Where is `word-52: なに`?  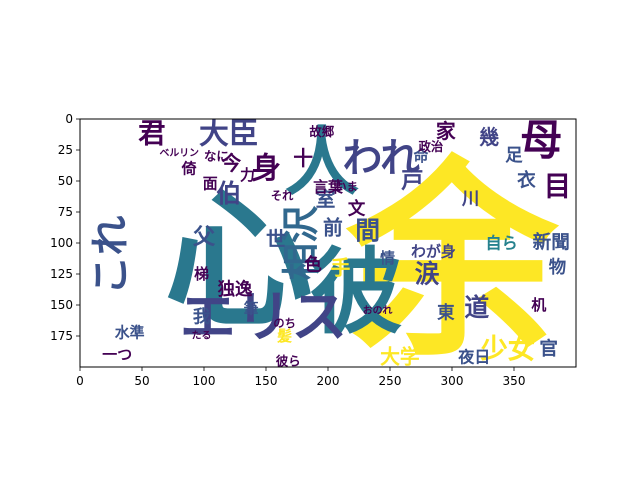 word-52: なに is located at coordinates (216, 156).